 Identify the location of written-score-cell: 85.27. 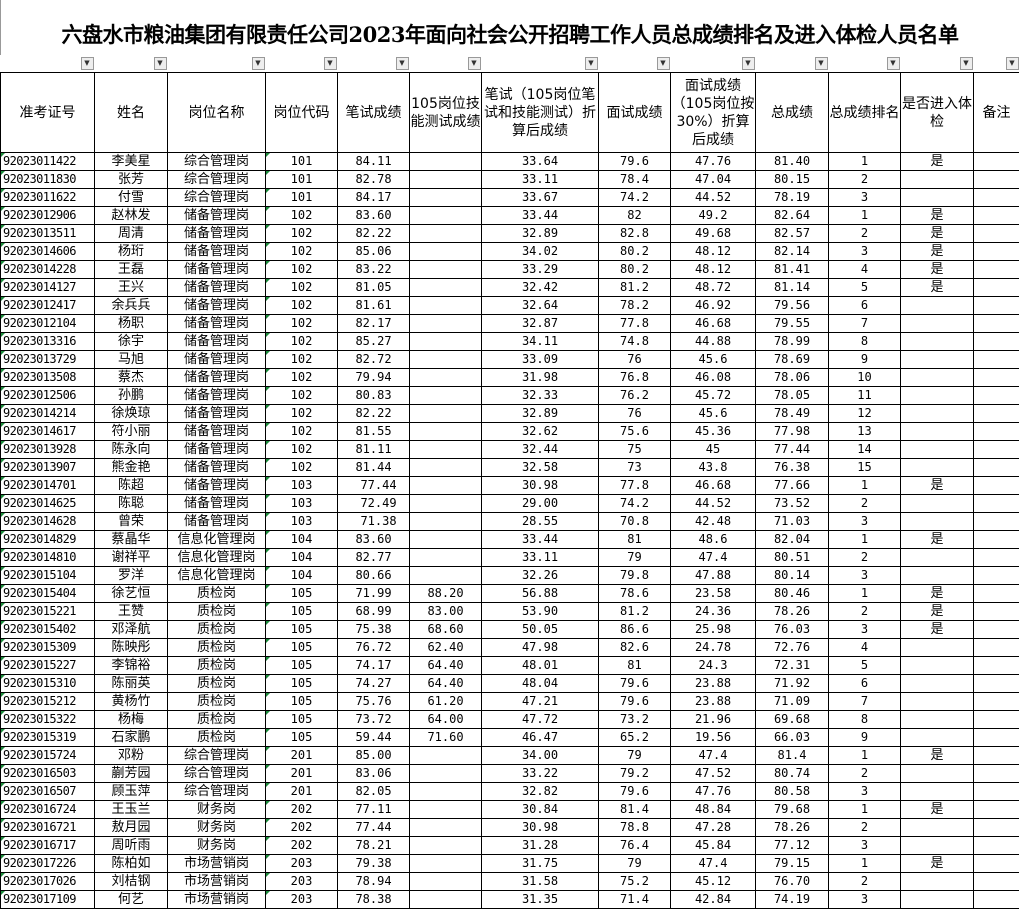
(373, 341).